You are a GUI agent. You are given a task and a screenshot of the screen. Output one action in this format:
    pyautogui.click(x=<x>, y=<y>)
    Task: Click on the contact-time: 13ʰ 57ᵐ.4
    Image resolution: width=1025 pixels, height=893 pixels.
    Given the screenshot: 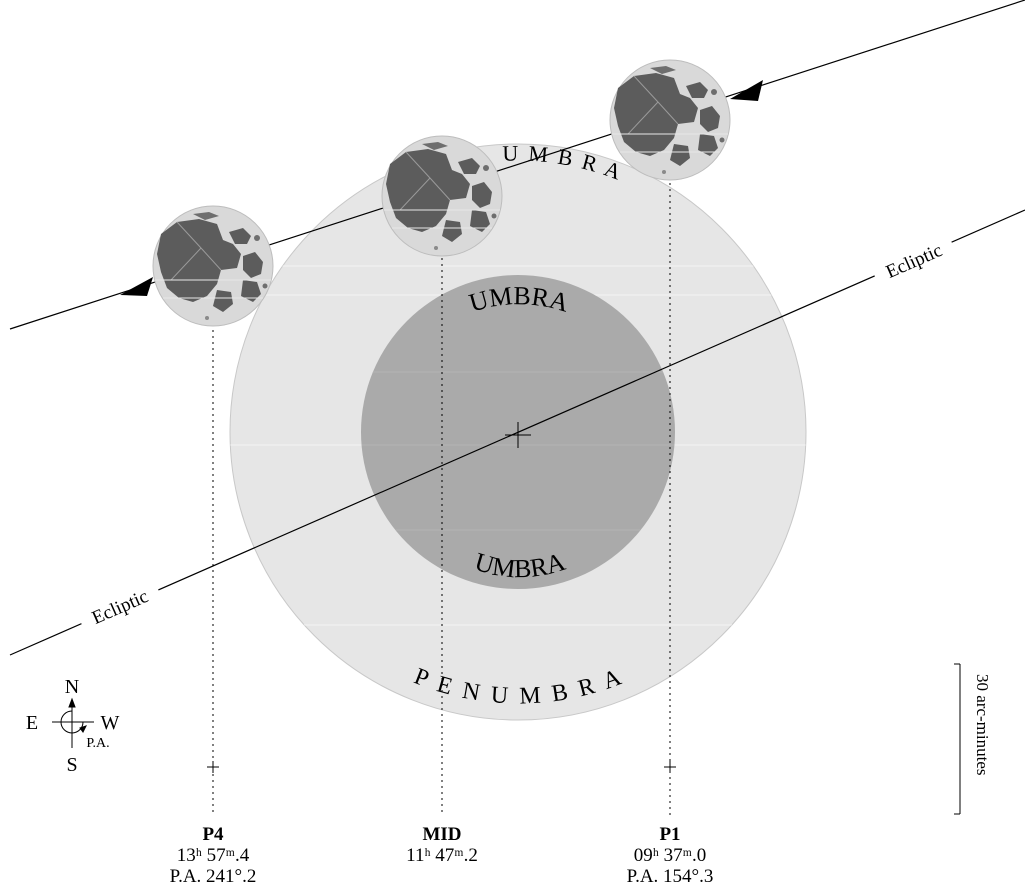 What is the action you would take?
    pyautogui.click(x=213, y=855)
    